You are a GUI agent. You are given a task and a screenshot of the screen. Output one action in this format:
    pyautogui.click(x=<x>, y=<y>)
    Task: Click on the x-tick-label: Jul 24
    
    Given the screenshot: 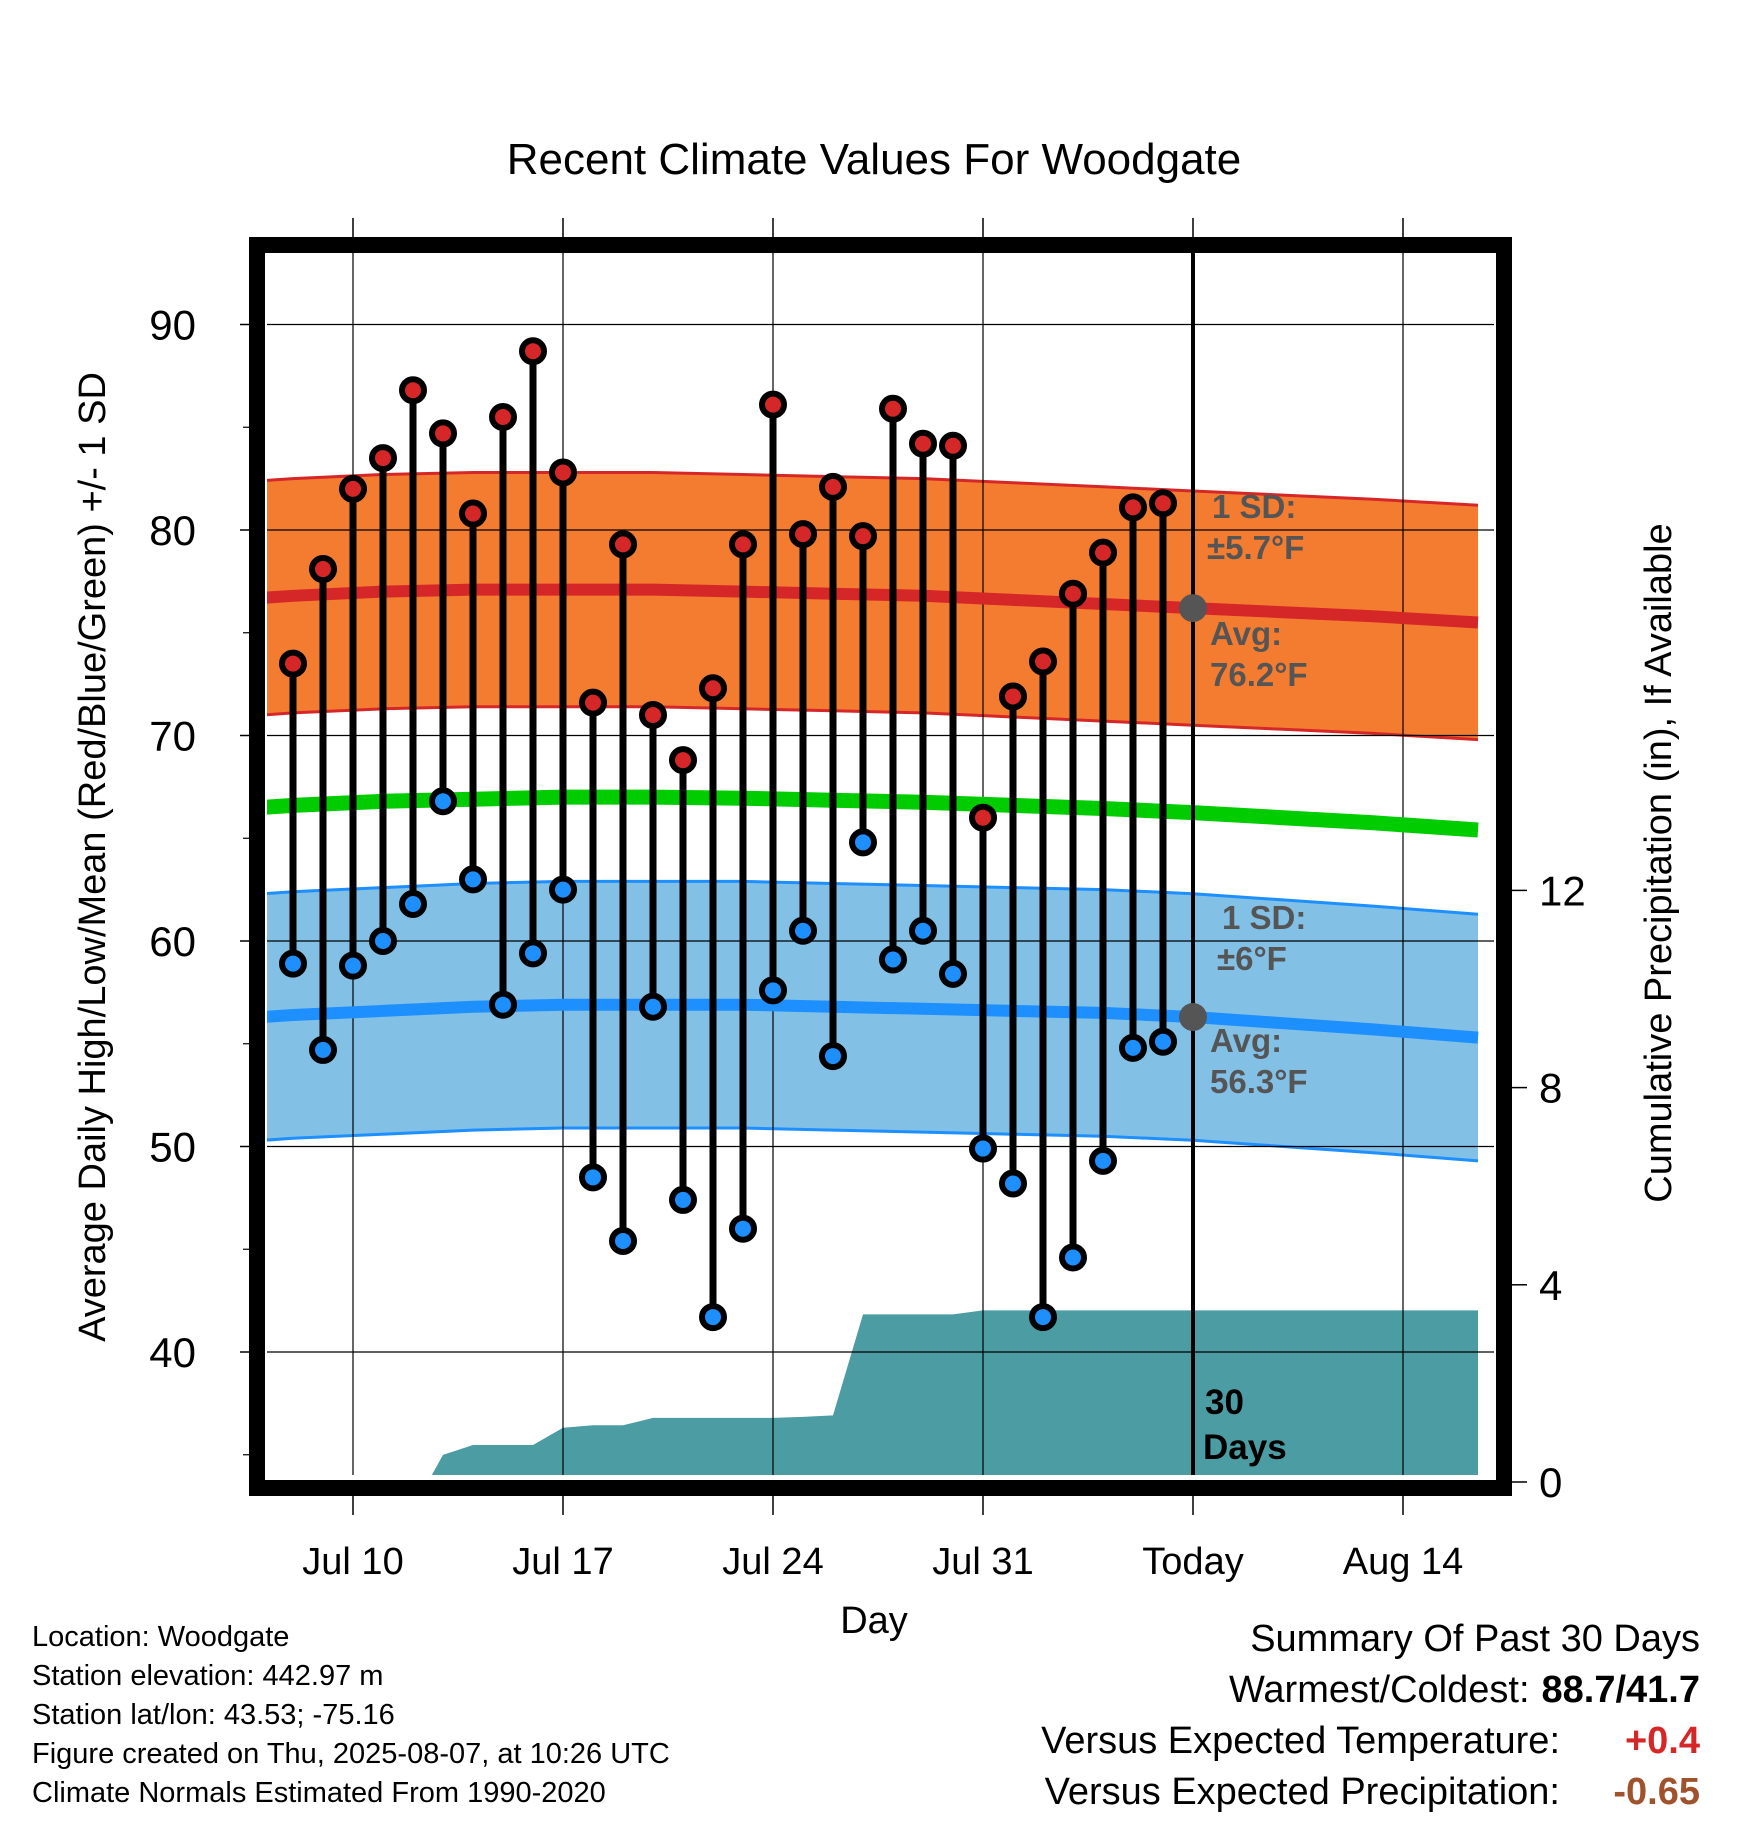 What is the action you would take?
    pyautogui.click(x=772, y=1562)
    